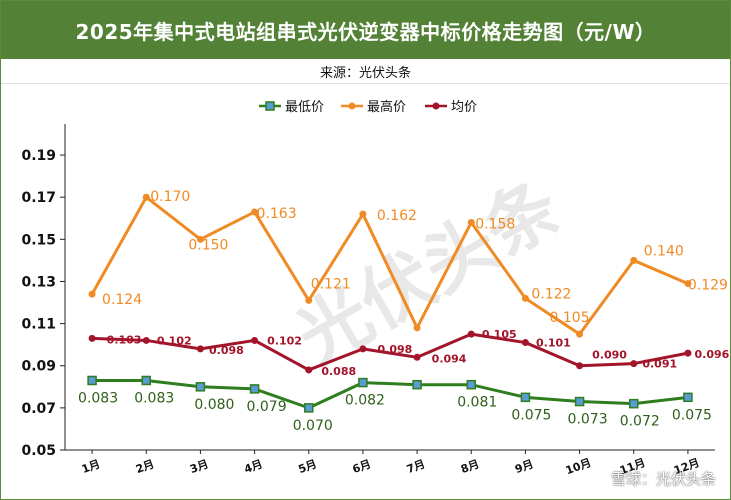  What do you see at coordinates (416, 466) in the screenshot?
I see `x-tick-label: 7月` at bounding box center [416, 466].